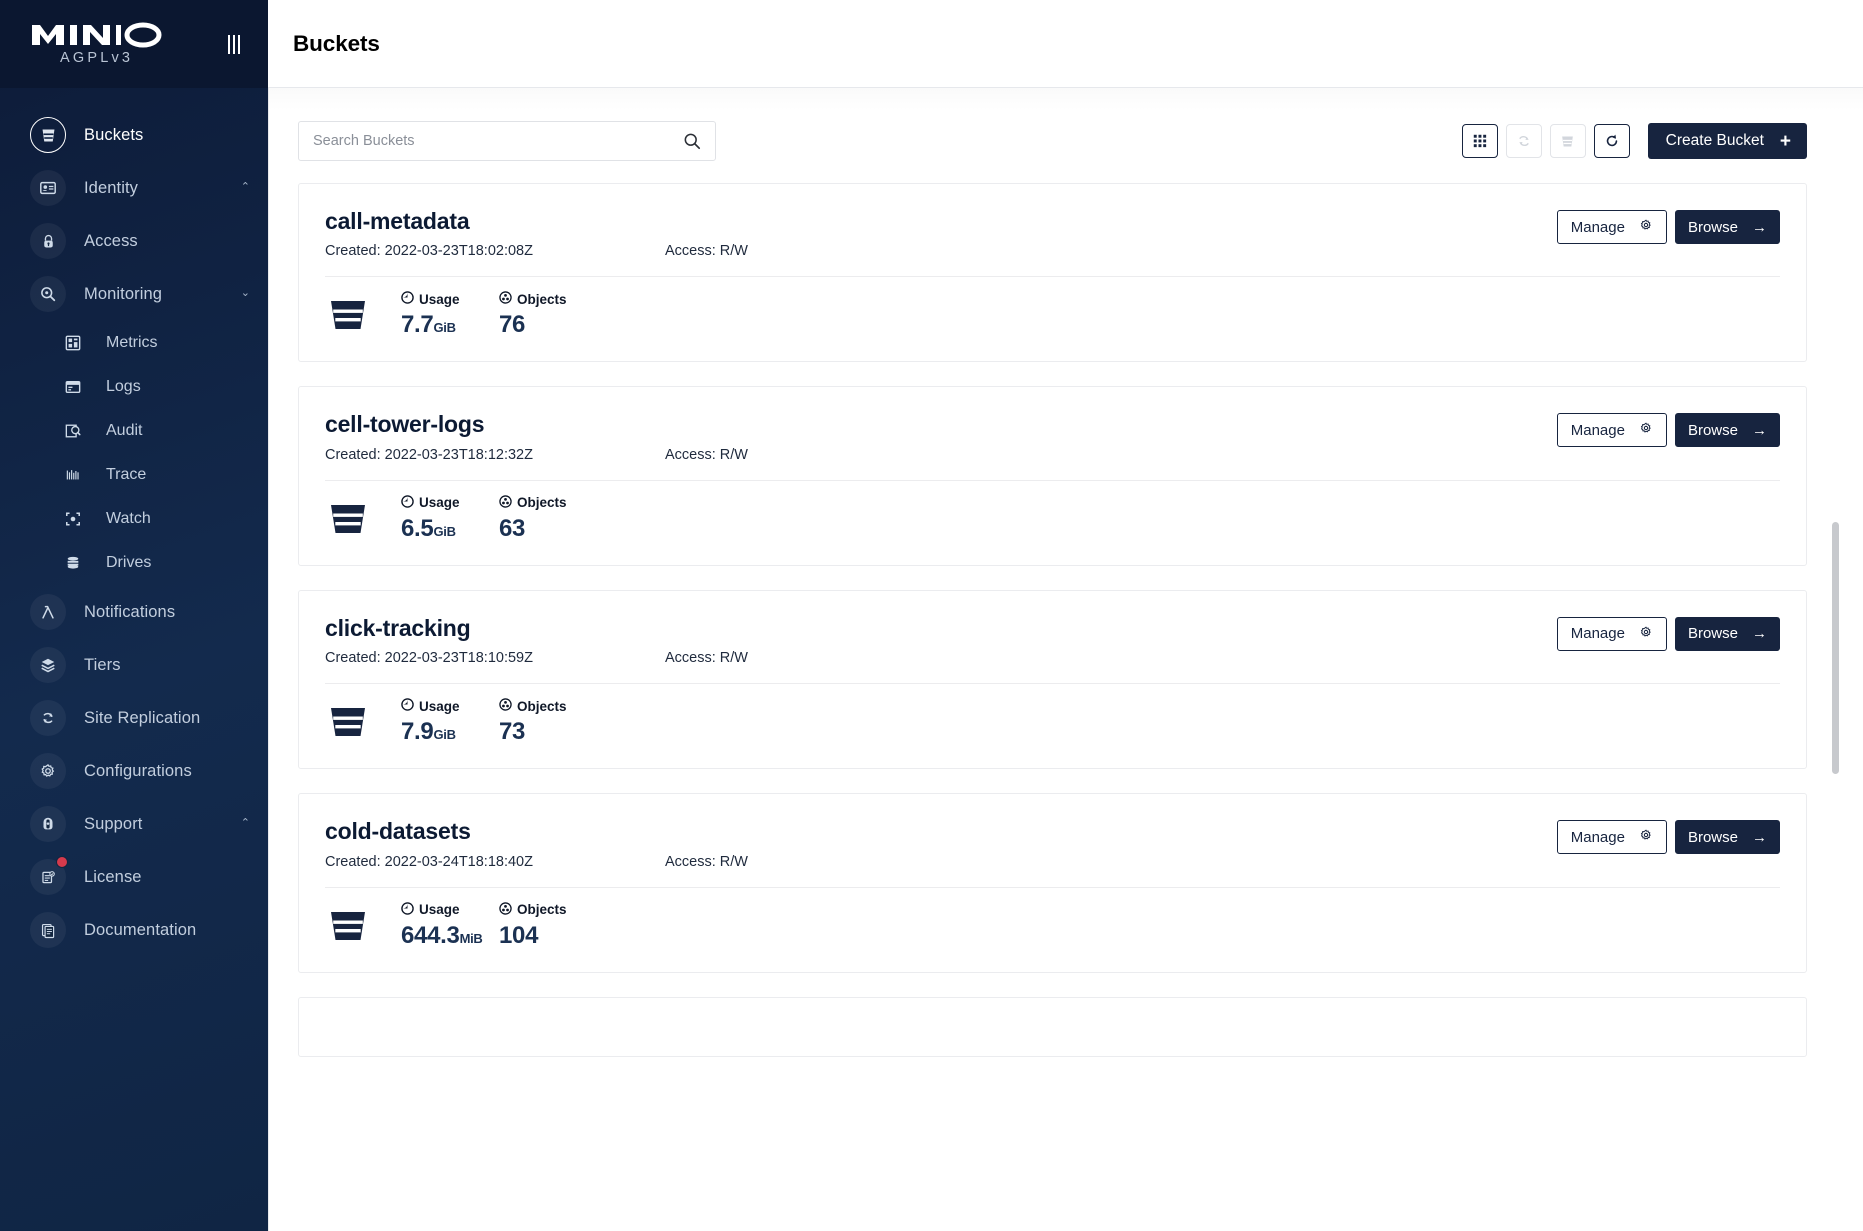 The image size is (1863, 1231). What do you see at coordinates (398, 831) in the screenshot?
I see `bucket-name: cold-datasets` at bounding box center [398, 831].